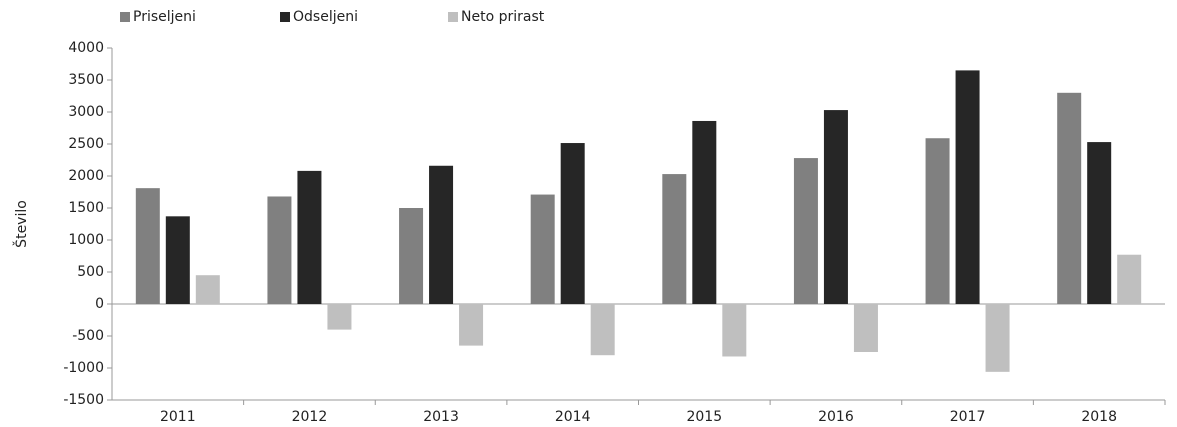  I want to click on x-tick-label: 2016, so click(836, 417).